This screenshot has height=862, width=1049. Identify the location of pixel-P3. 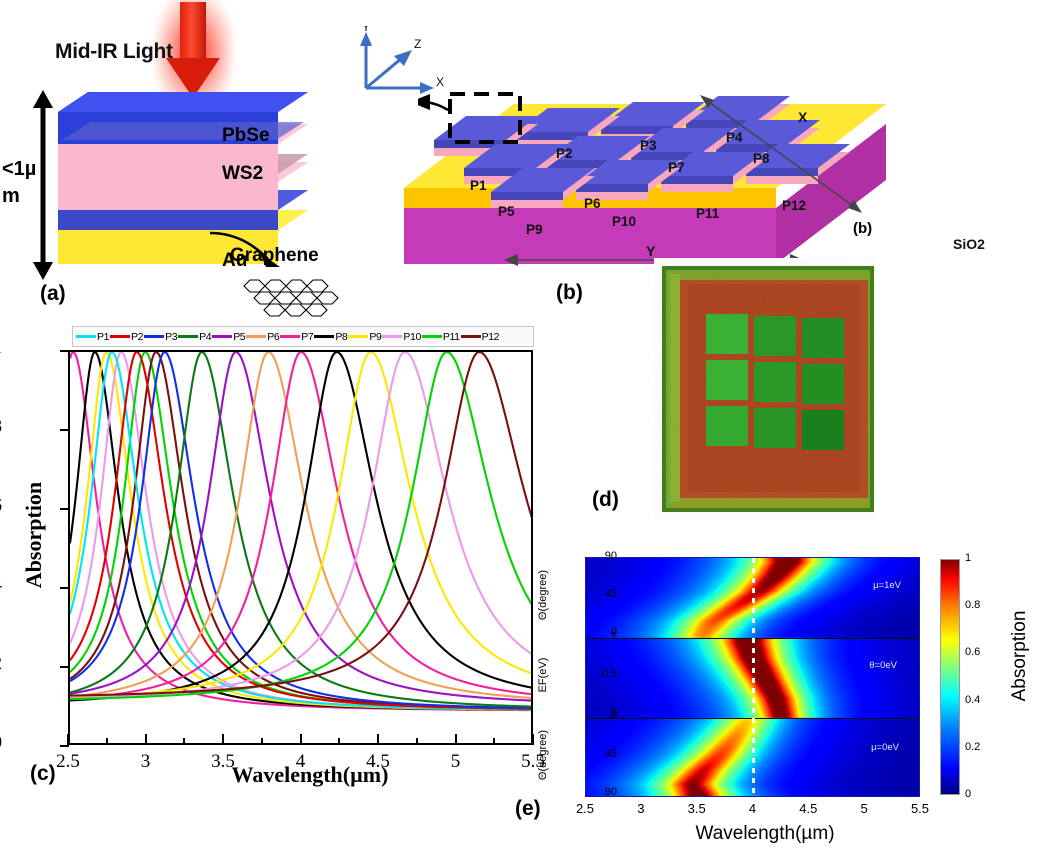
(653, 122).